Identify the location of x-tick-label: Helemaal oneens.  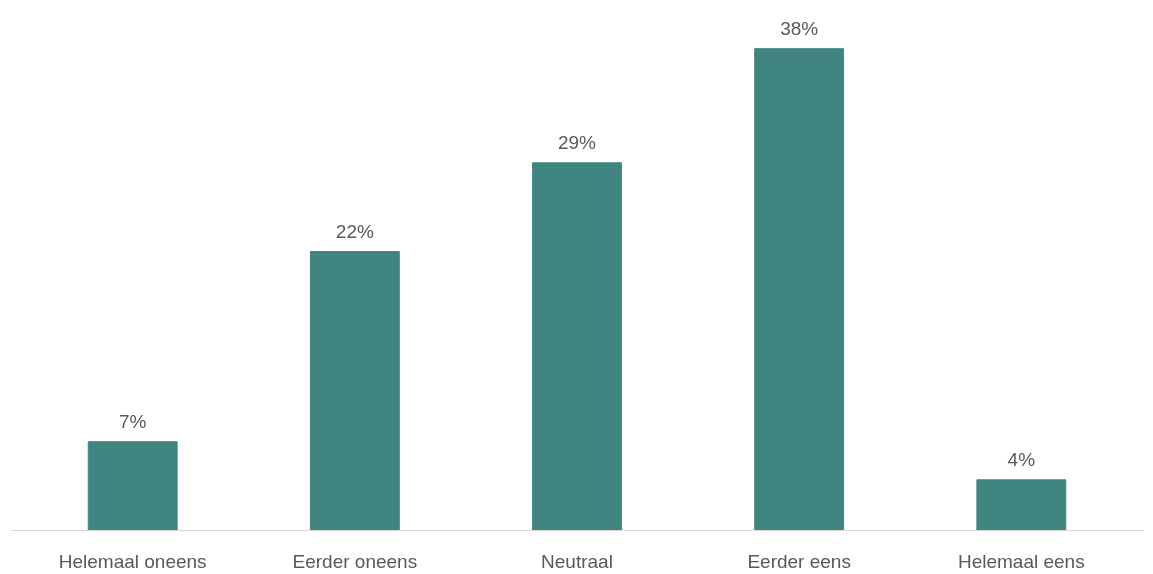
(132, 561).